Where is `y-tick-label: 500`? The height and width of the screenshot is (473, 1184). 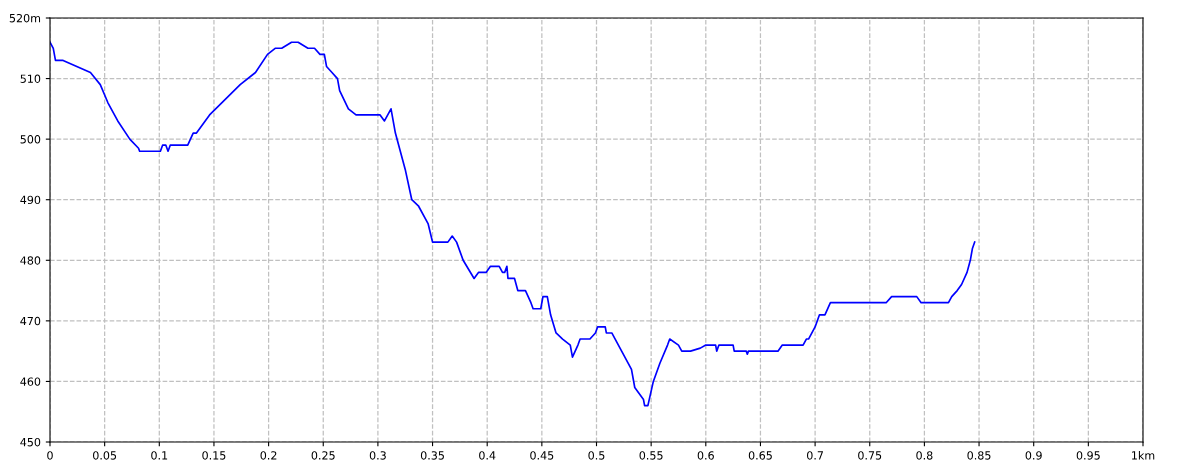
y-tick-label: 500 is located at coordinates (30, 139).